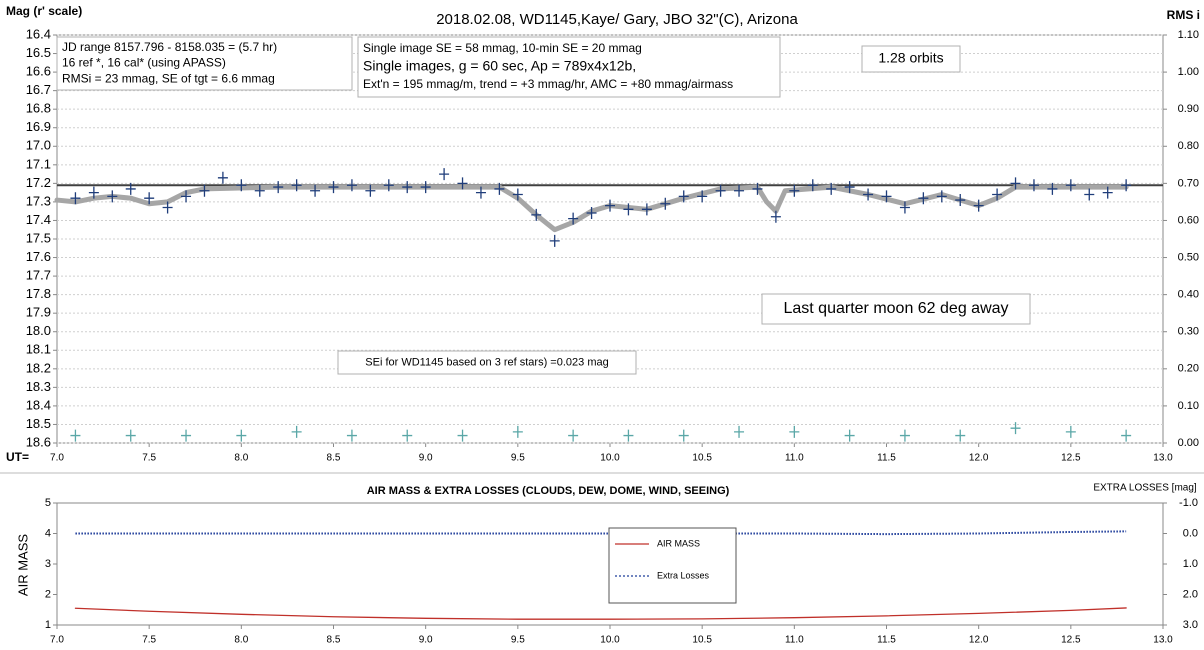 The width and height of the screenshot is (1204, 650). I want to click on y2-axis-label: RMS i, so click(1183, 15).